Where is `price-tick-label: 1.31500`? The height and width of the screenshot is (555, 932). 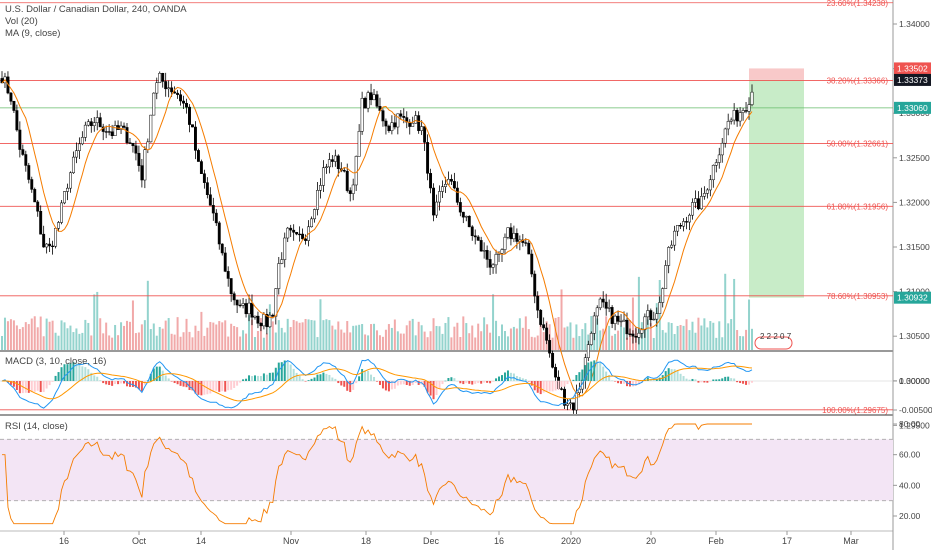 price-tick-label: 1.31500 is located at coordinates (914, 247).